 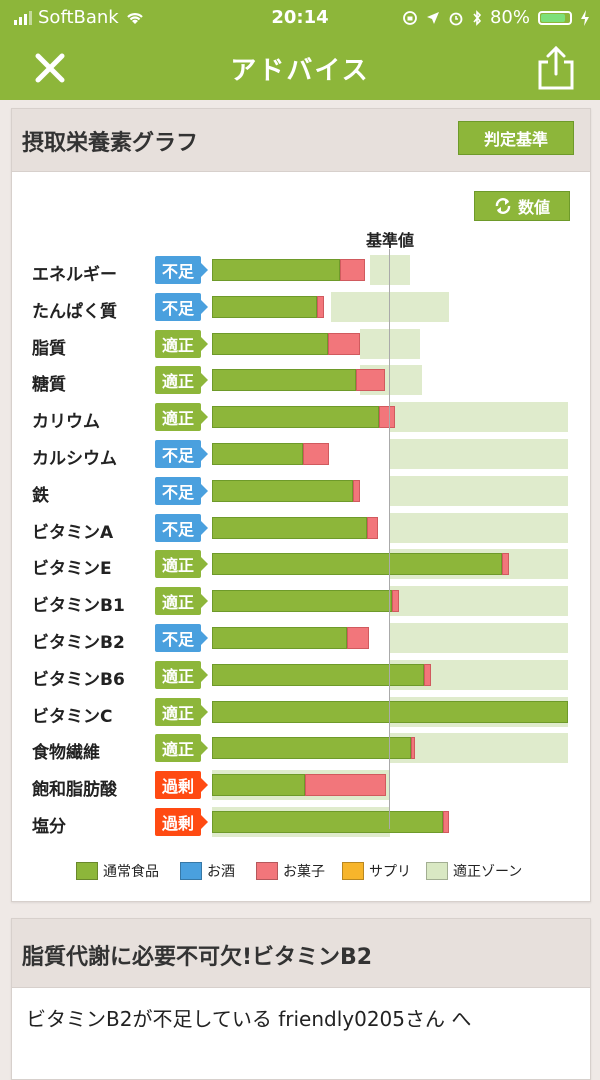 I want to click on nutrient-label: ビタミンA, so click(x=73, y=532).